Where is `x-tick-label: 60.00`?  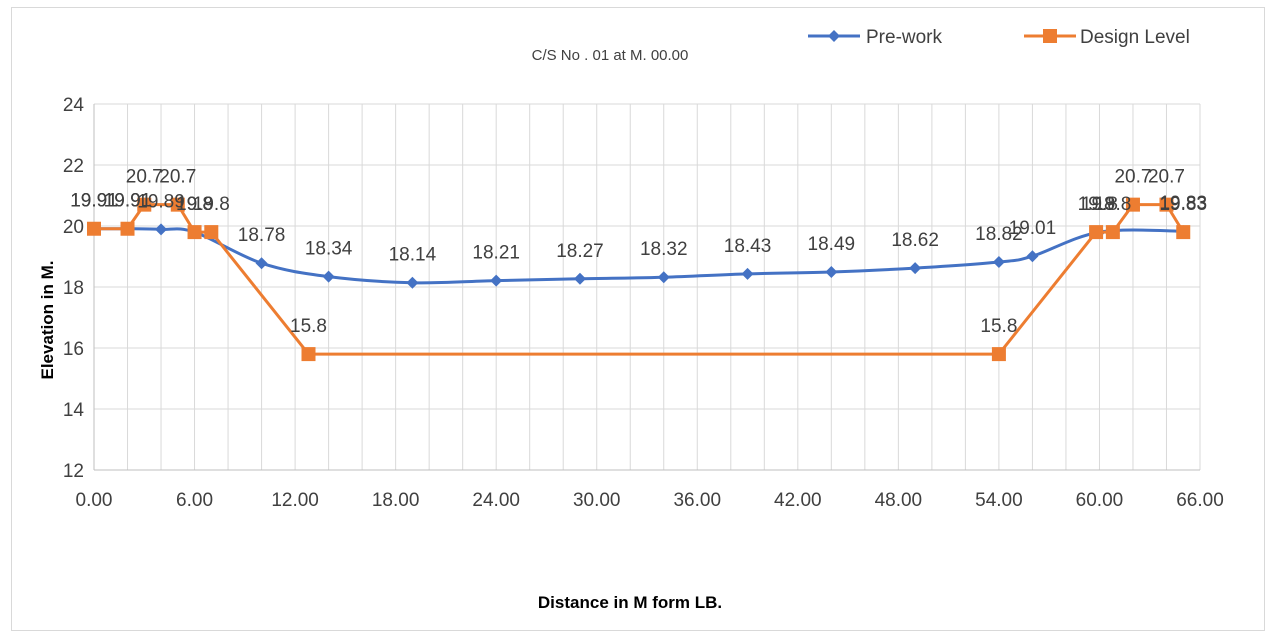 x-tick-label: 60.00 is located at coordinates (1100, 500).